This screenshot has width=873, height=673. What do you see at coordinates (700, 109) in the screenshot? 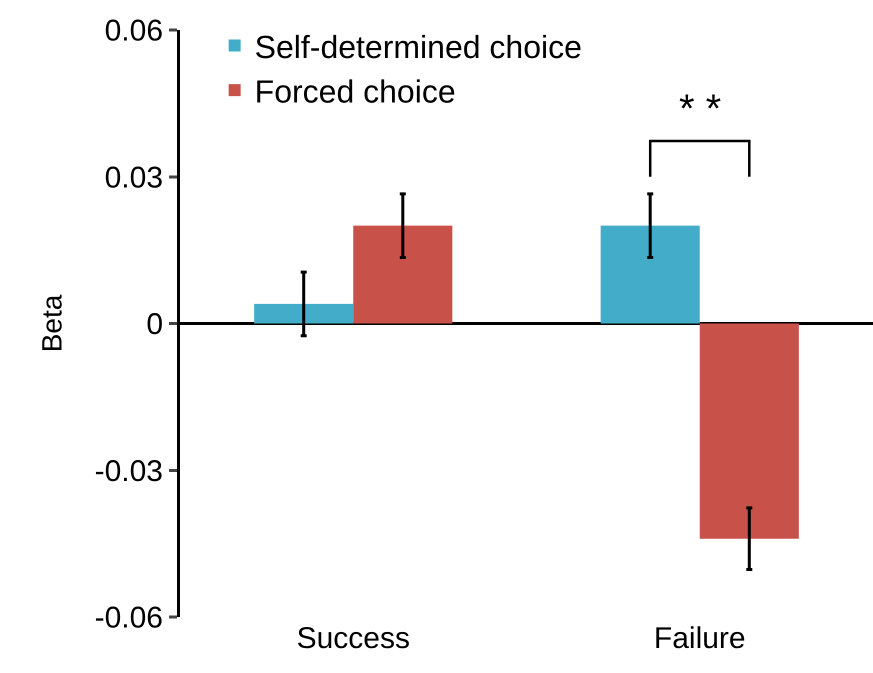
I see `annotation: * *` at bounding box center [700, 109].